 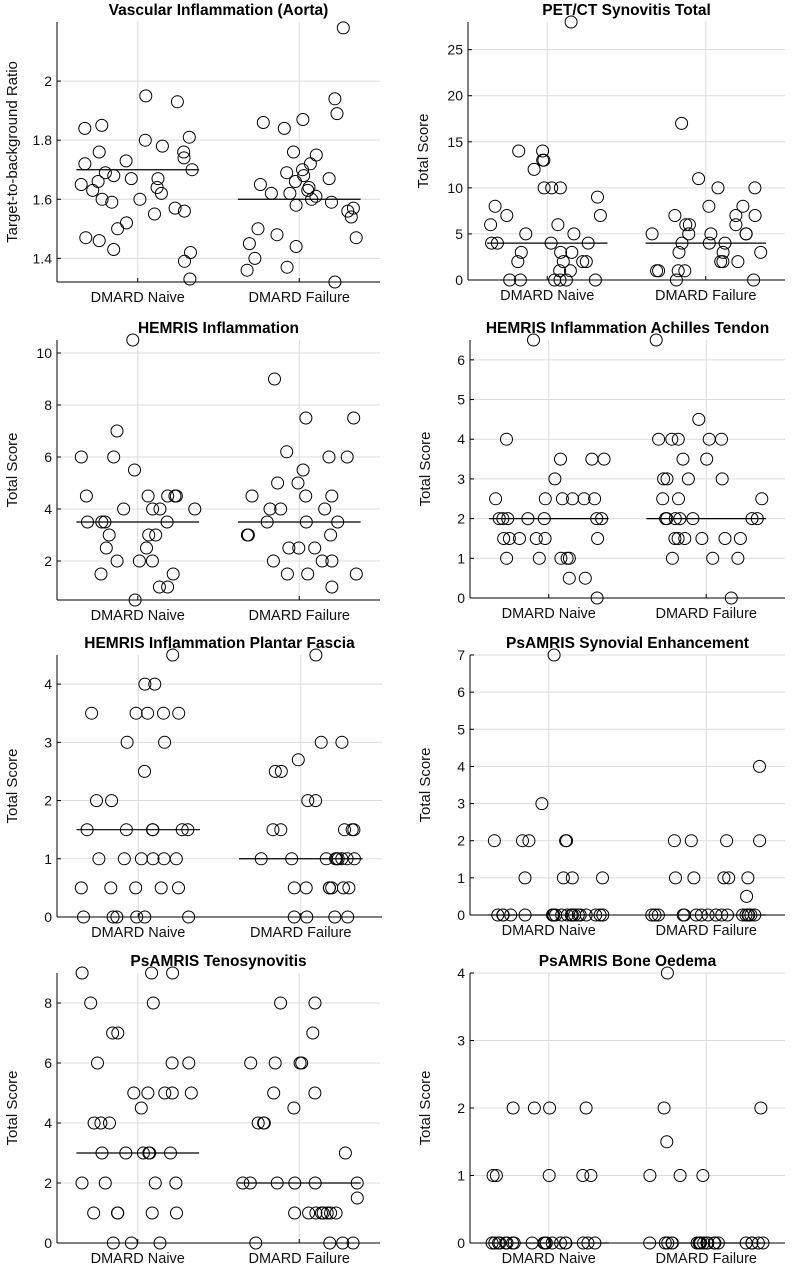 What do you see at coordinates (549, 1259) in the screenshot?
I see `x-tick-label: DMARD Naive` at bounding box center [549, 1259].